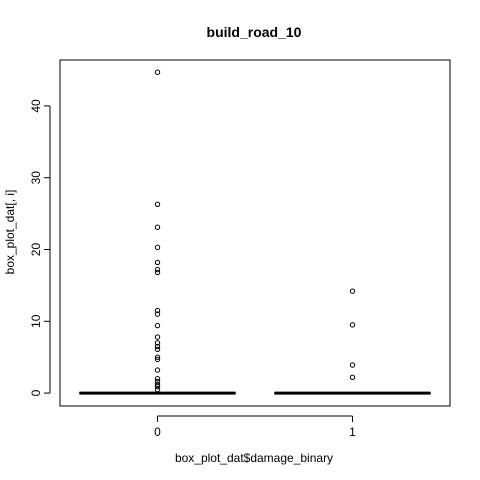  Describe the element at coordinates (36, 178) in the screenshot. I see `y-tick-label: 30` at that location.